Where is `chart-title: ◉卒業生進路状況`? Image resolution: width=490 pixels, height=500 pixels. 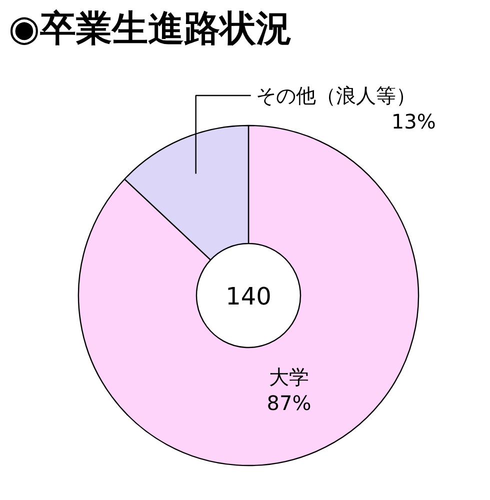 chart-title: ◉卒業生進路状況 is located at coordinates (150, 29).